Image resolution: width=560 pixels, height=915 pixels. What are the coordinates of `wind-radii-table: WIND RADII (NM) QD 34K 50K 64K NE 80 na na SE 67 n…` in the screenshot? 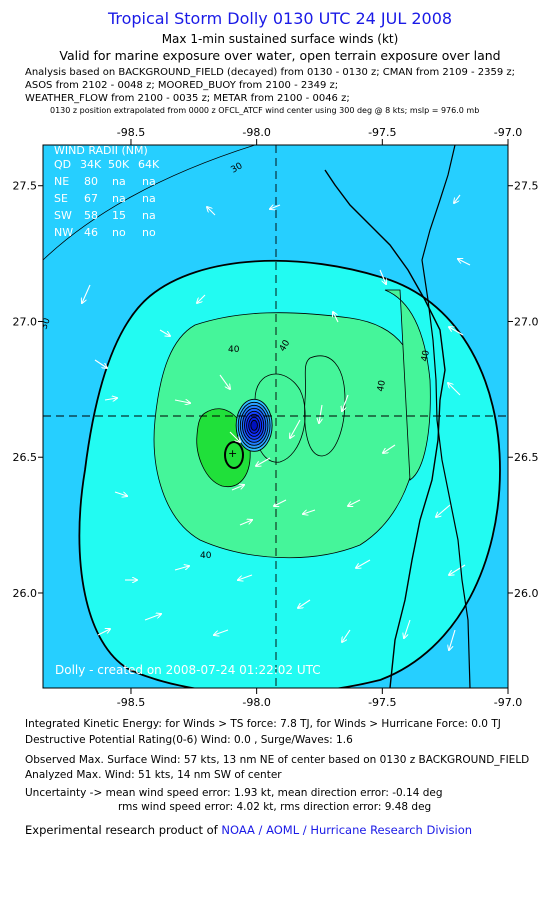 It's located at (107, 191).